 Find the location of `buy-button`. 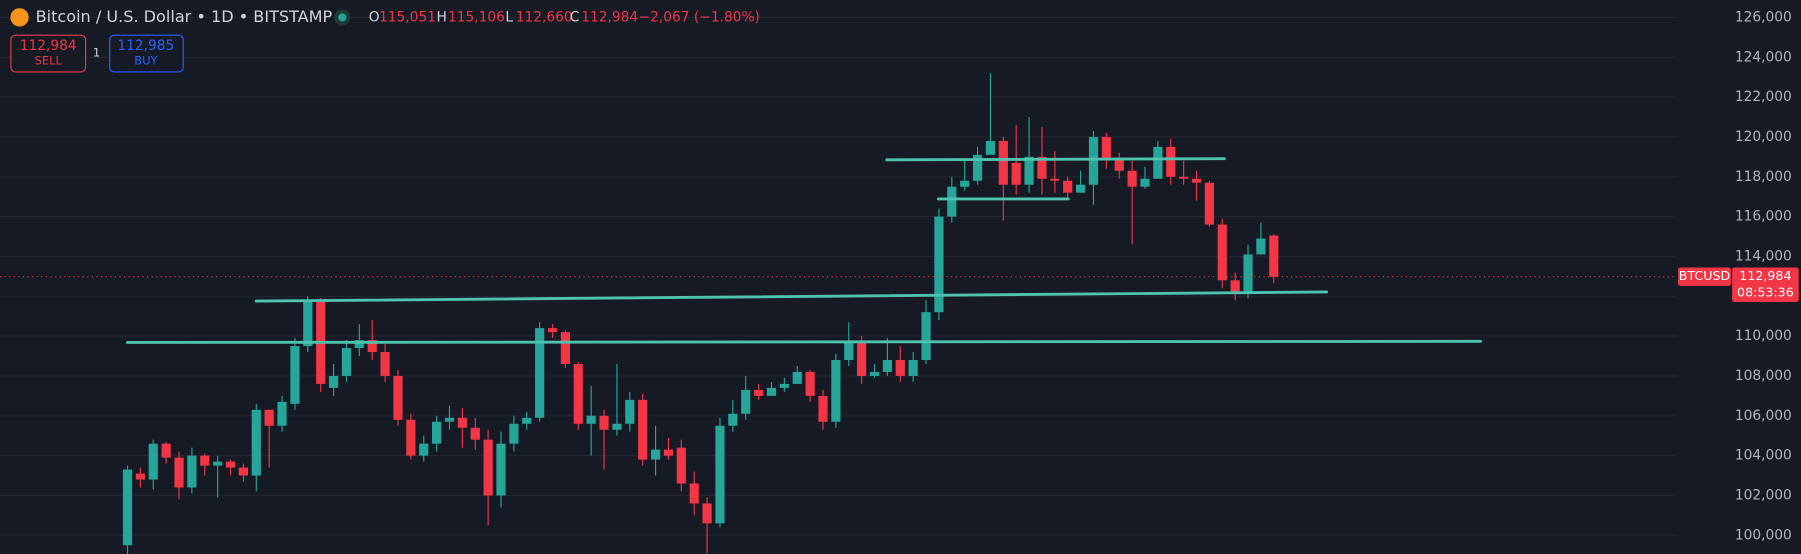

buy-button is located at coordinates (146, 53).